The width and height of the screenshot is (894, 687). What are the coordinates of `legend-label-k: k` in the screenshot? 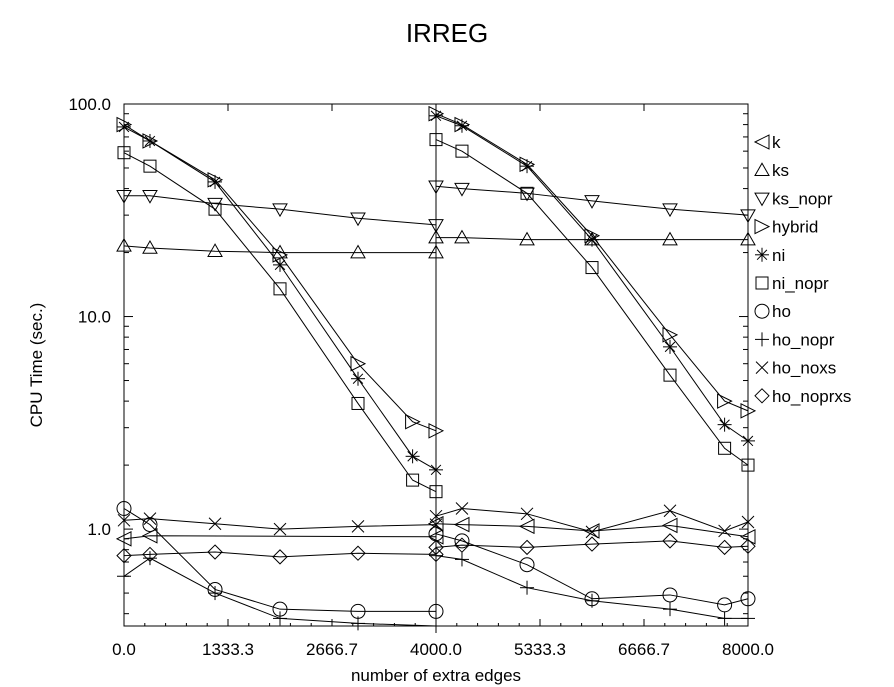 It's located at (776, 142).